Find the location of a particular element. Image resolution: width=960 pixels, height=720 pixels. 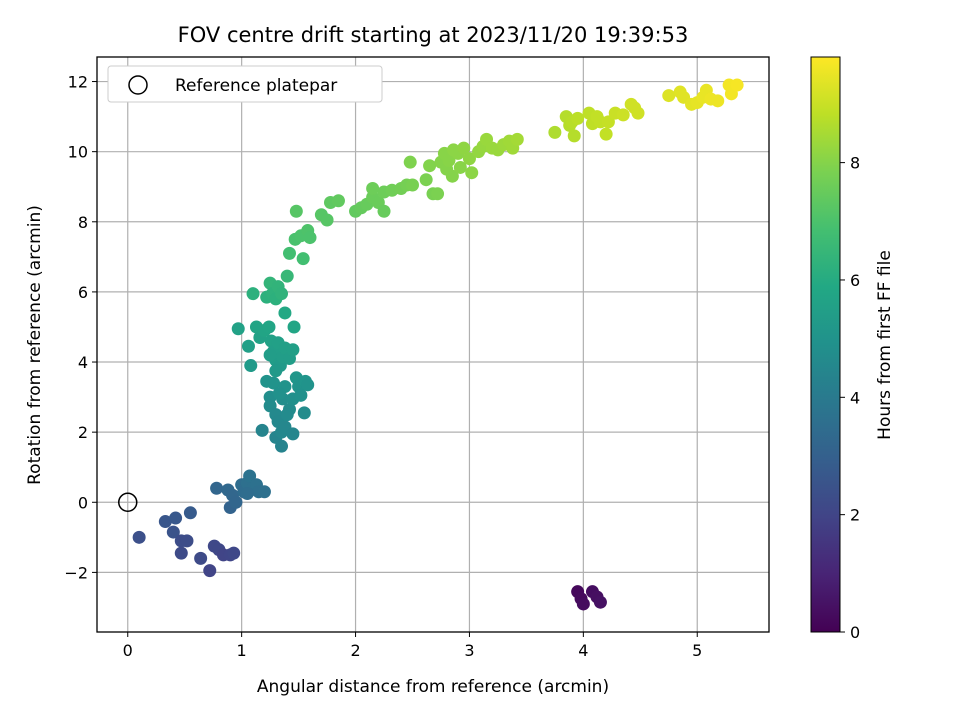

y-tick-label: 2 is located at coordinates (83, 432).